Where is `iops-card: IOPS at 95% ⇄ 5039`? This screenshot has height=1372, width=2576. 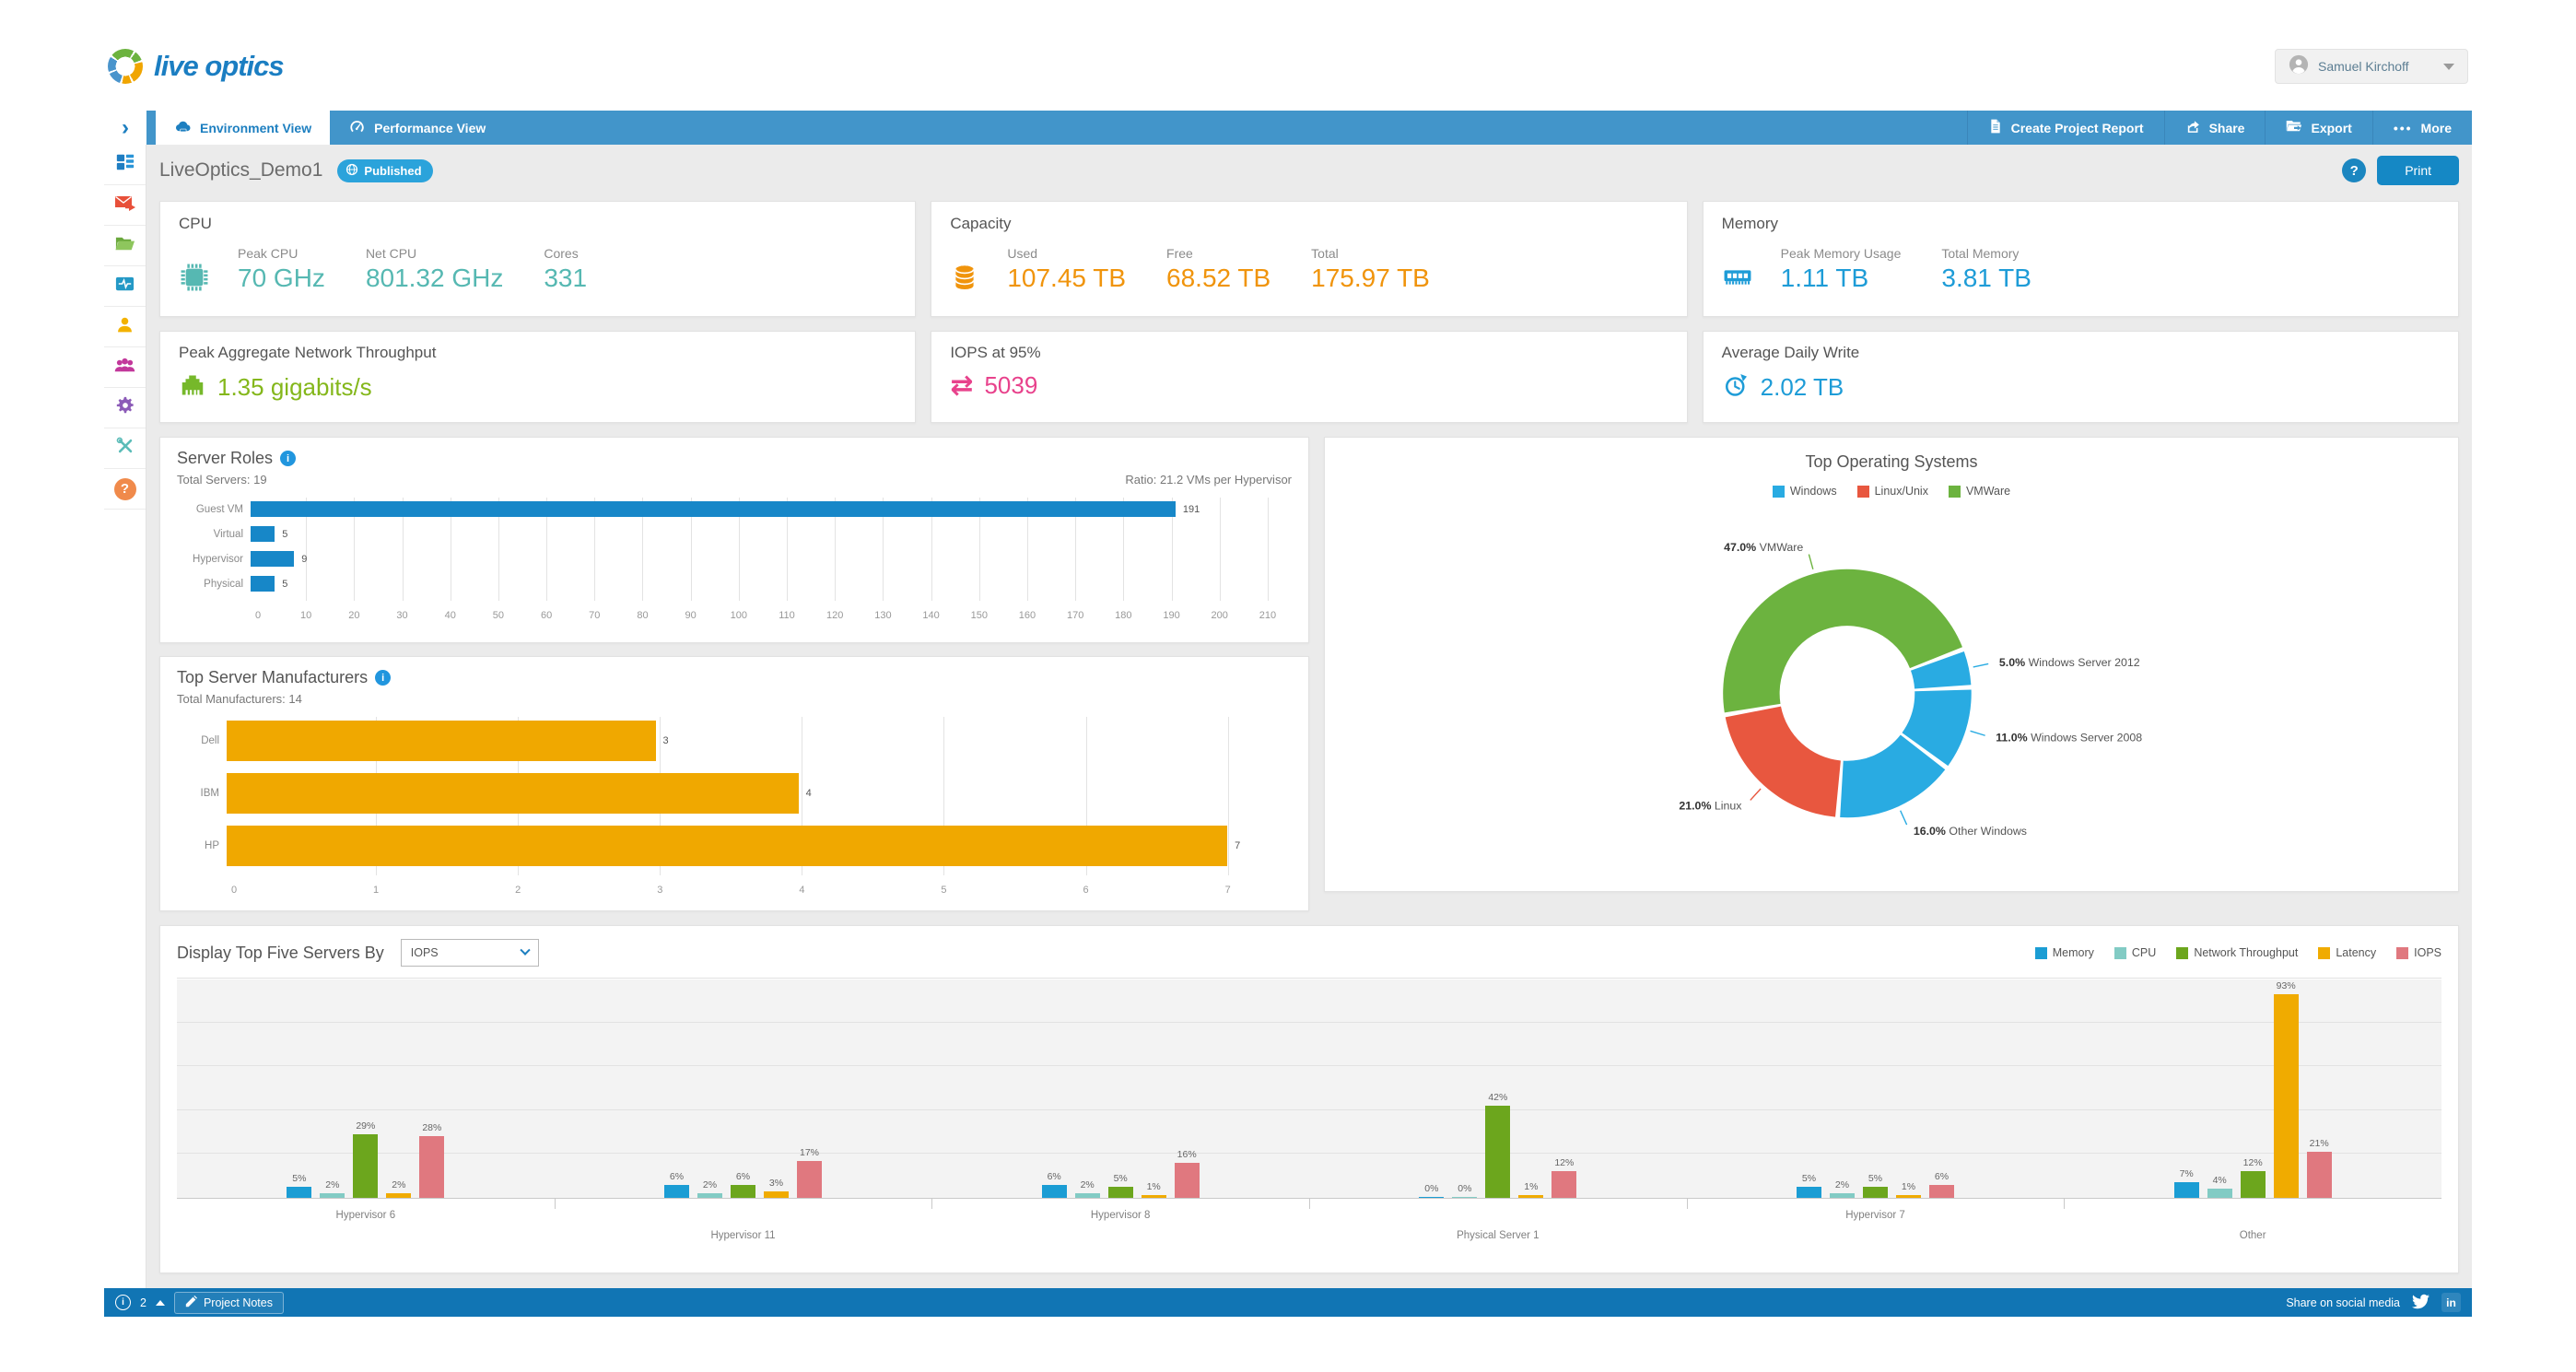
iops-card: IOPS at 95% ⇄ 5039 is located at coordinates (1309, 377).